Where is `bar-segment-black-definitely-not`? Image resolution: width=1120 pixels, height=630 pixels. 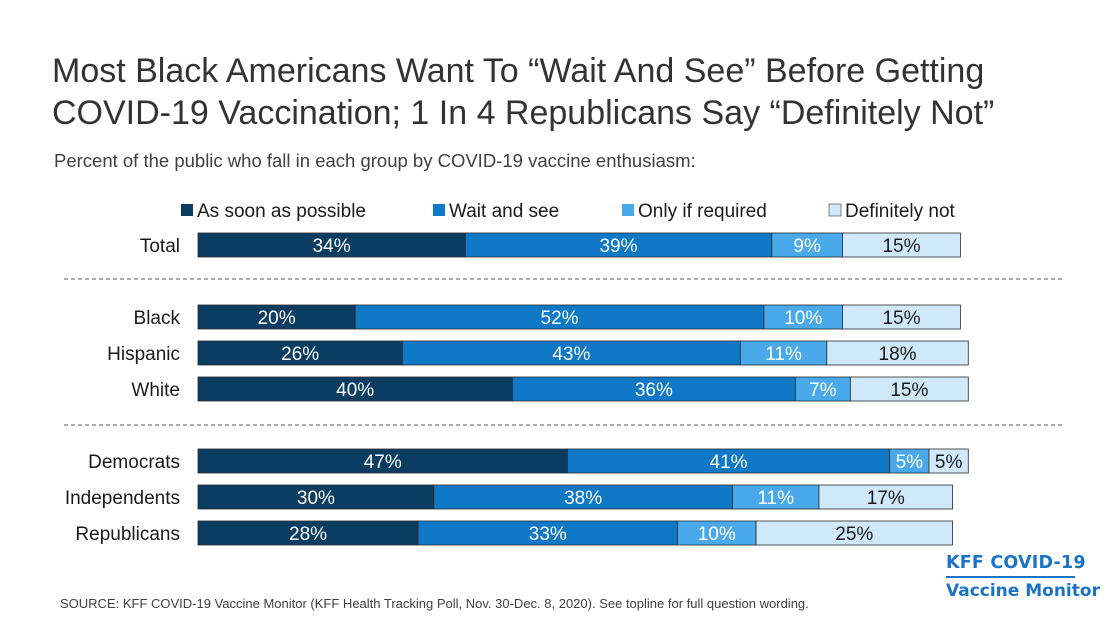
bar-segment-black-definitely-not is located at coordinates (901, 317).